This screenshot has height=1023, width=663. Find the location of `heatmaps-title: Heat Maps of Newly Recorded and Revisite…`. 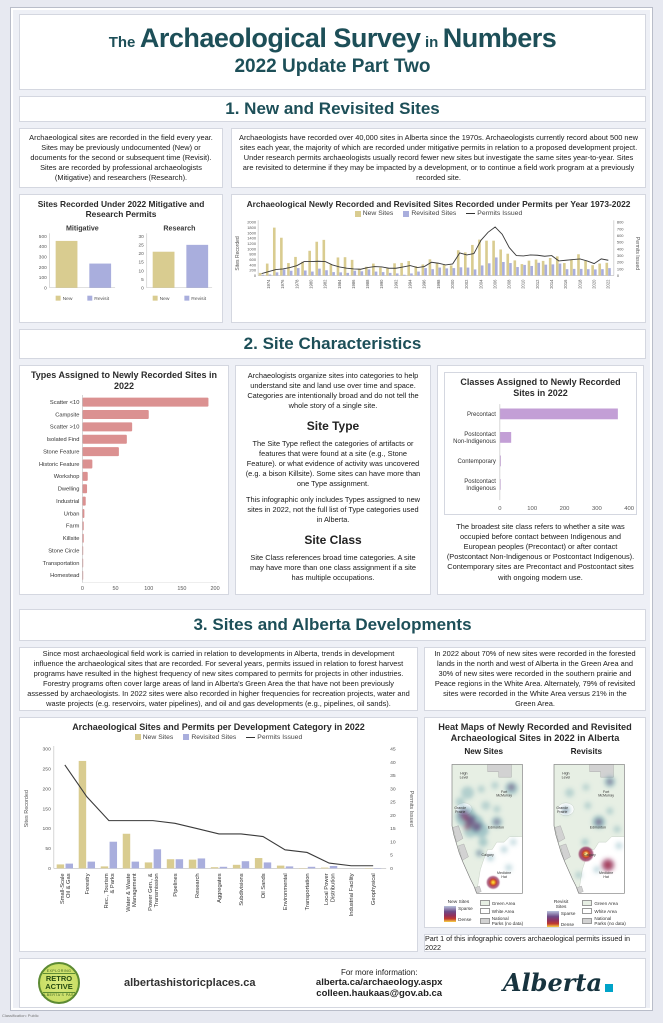

heatmaps-title: Heat Maps of Newly Recorded and Revisite… is located at coordinates (535, 733).